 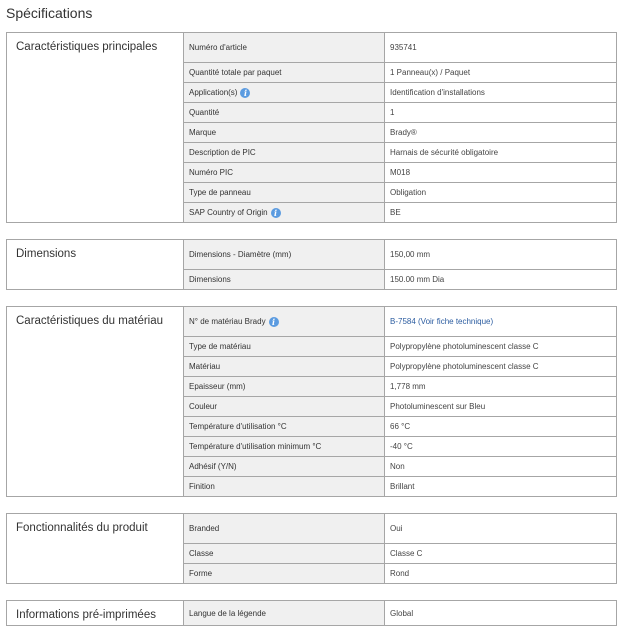 What do you see at coordinates (403, 132) in the screenshot?
I see `spec-value: Brady®` at bounding box center [403, 132].